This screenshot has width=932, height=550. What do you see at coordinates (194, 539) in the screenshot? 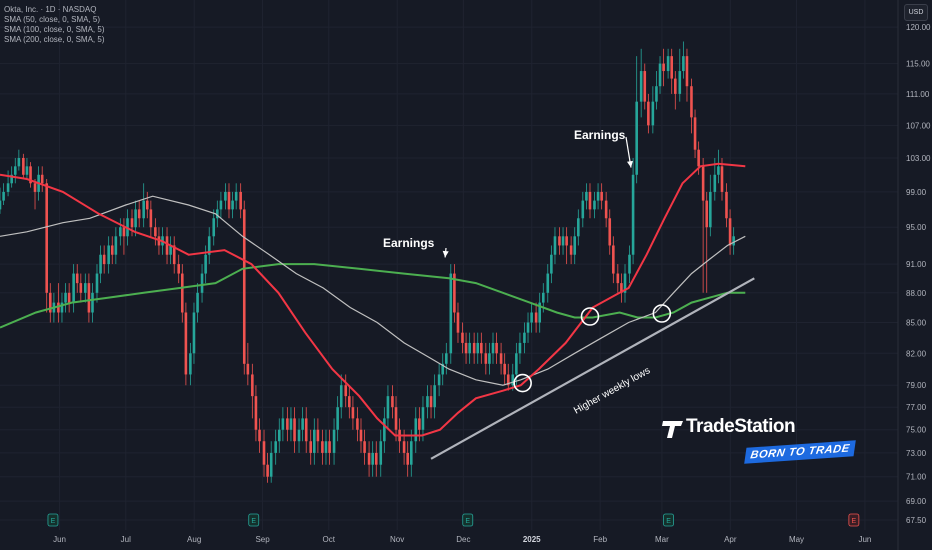
I see `x-tick-label: Aug` at bounding box center [194, 539].